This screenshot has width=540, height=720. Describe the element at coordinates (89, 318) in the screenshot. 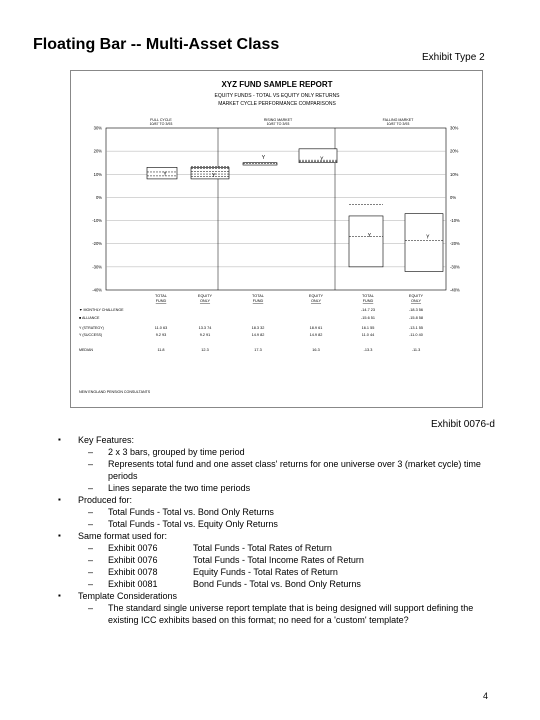

I see `table-row-label: ■ ALLIANCE` at that location.